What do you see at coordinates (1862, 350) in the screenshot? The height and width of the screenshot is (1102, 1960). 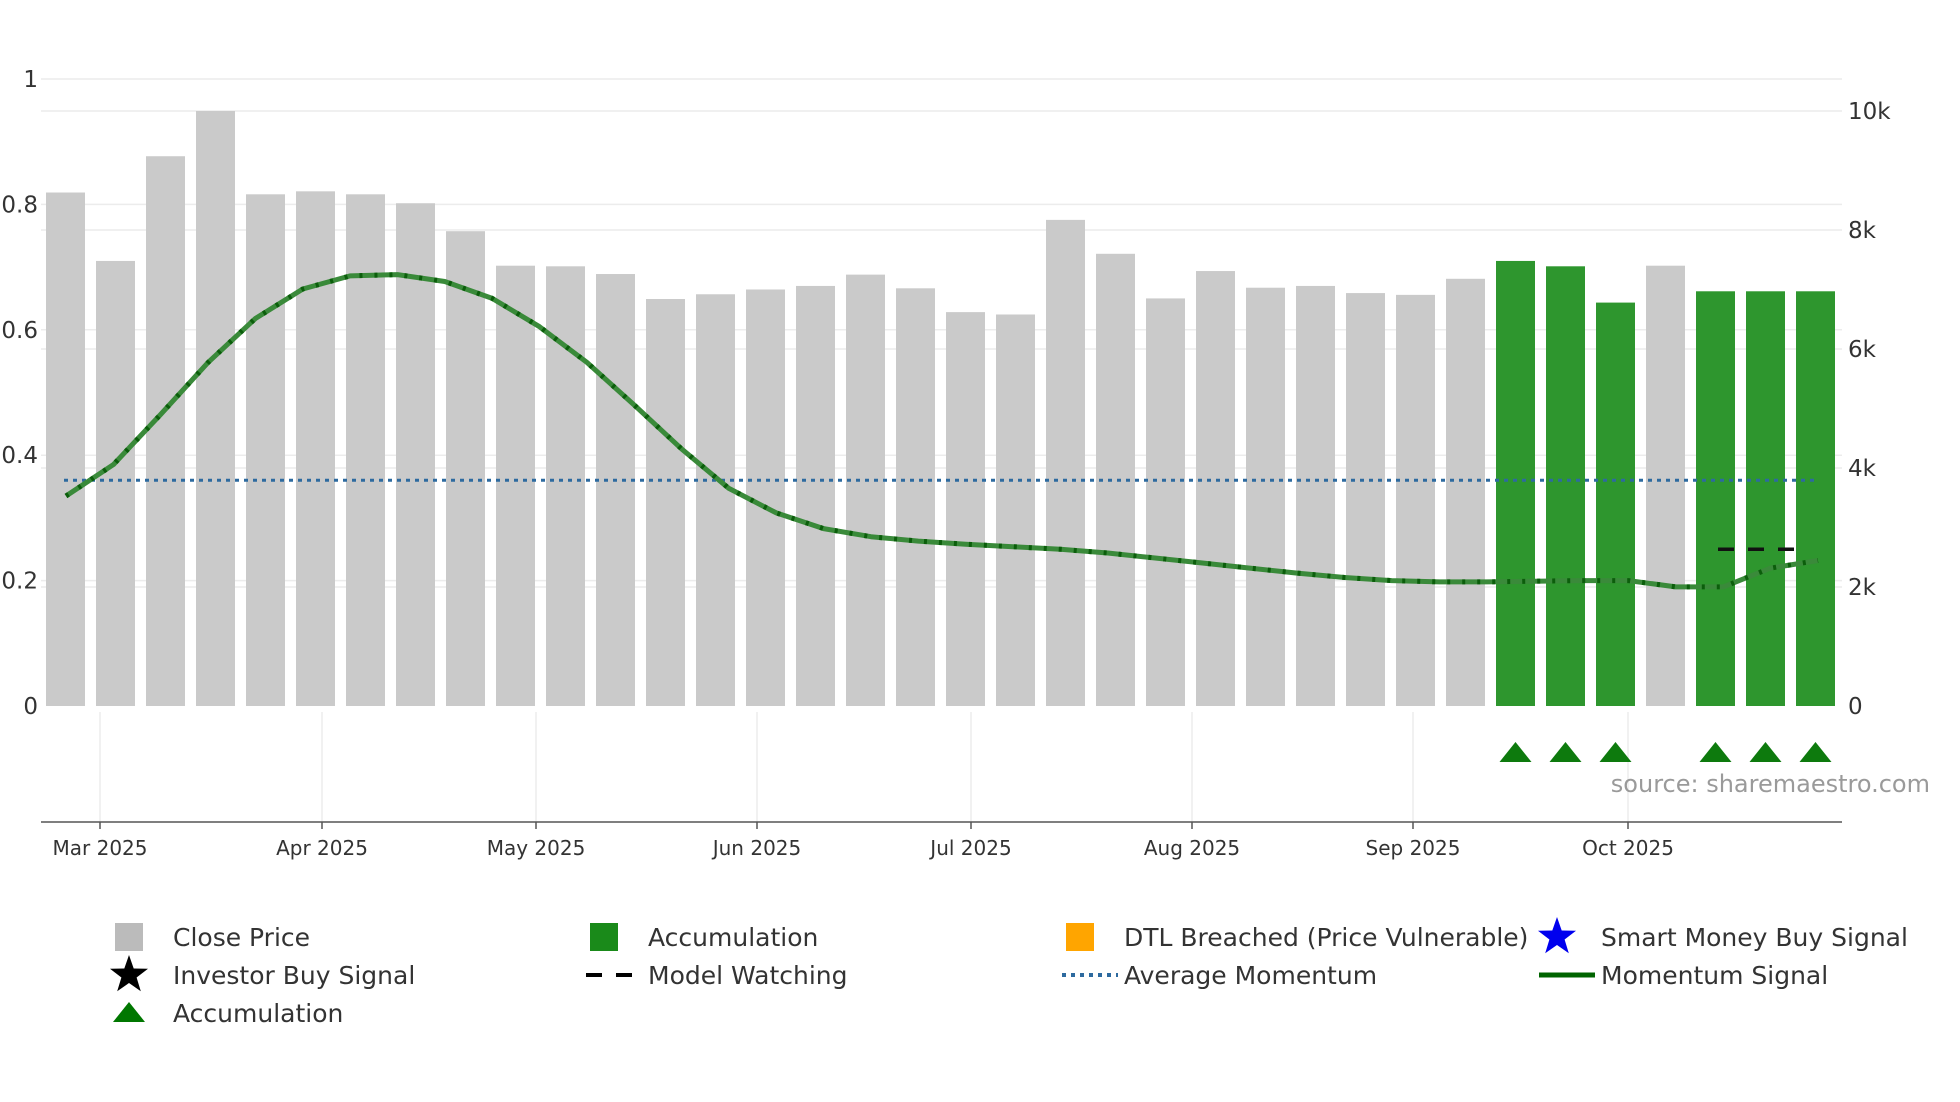 I see `right-axis-tick: 6k` at bounding box center [1862, 350].